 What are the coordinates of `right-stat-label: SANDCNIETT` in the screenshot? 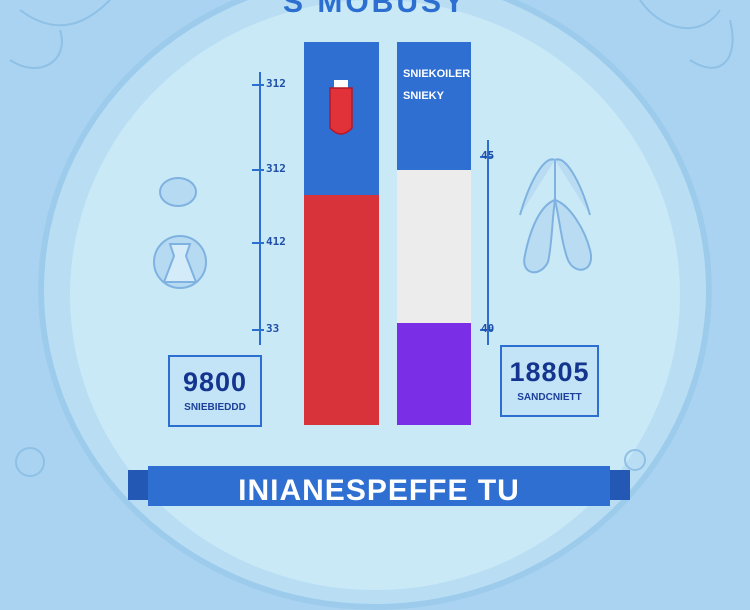 It's located at (549, 397).